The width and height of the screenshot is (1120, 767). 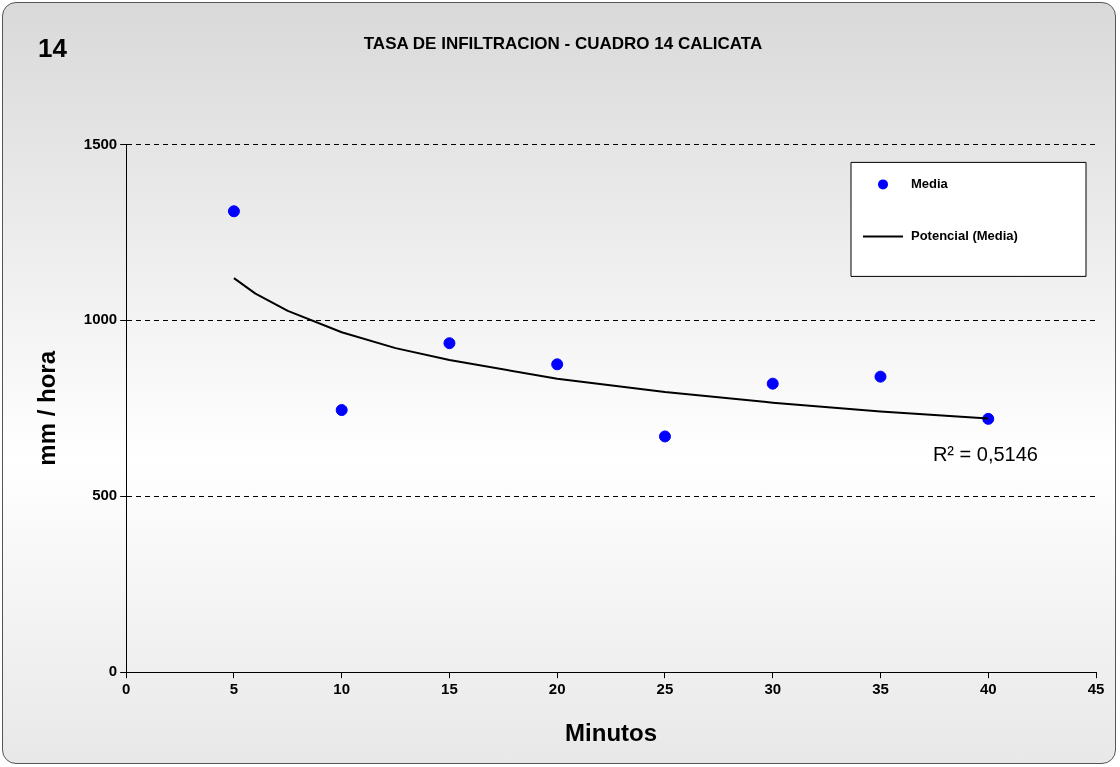 What do you see at coordinates (47, 408) in the screenshot?
I see `y-axis-title: mm / hora` at bounding box center [47, 408].